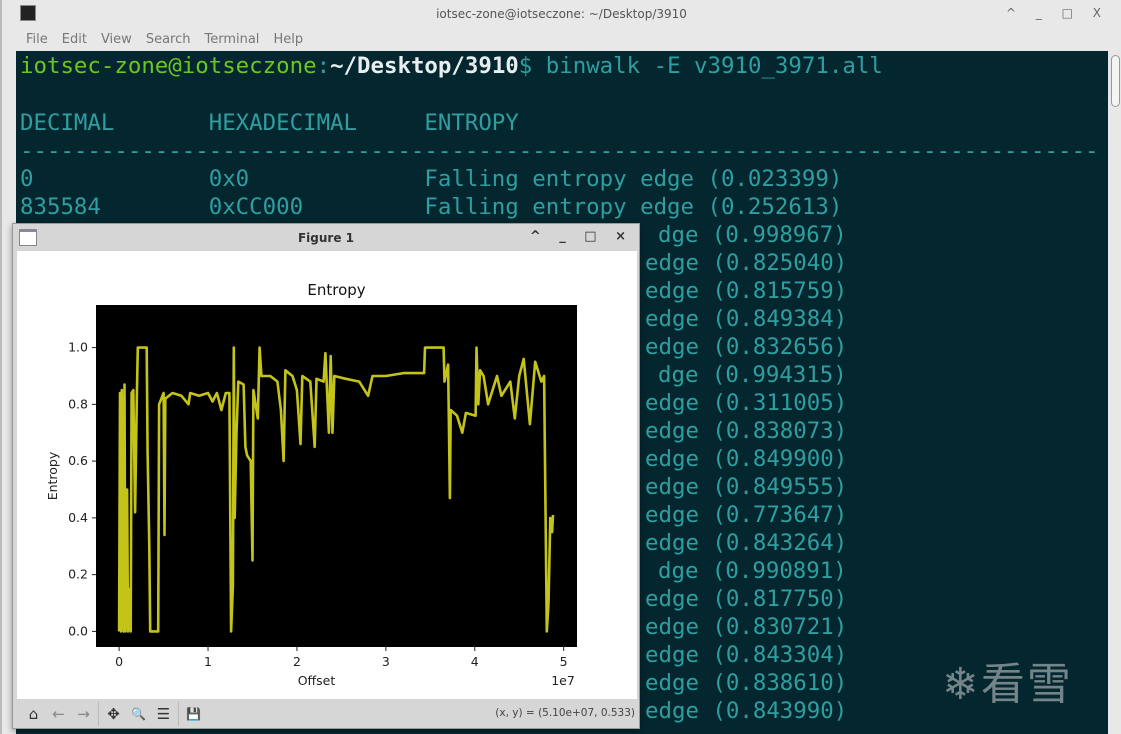 This screenshot has height=734, width=1121. What do you see at coordinates (525, 66) in the screenshot?
I see `prompt-dollar: $` at bounding box center [525, 66].